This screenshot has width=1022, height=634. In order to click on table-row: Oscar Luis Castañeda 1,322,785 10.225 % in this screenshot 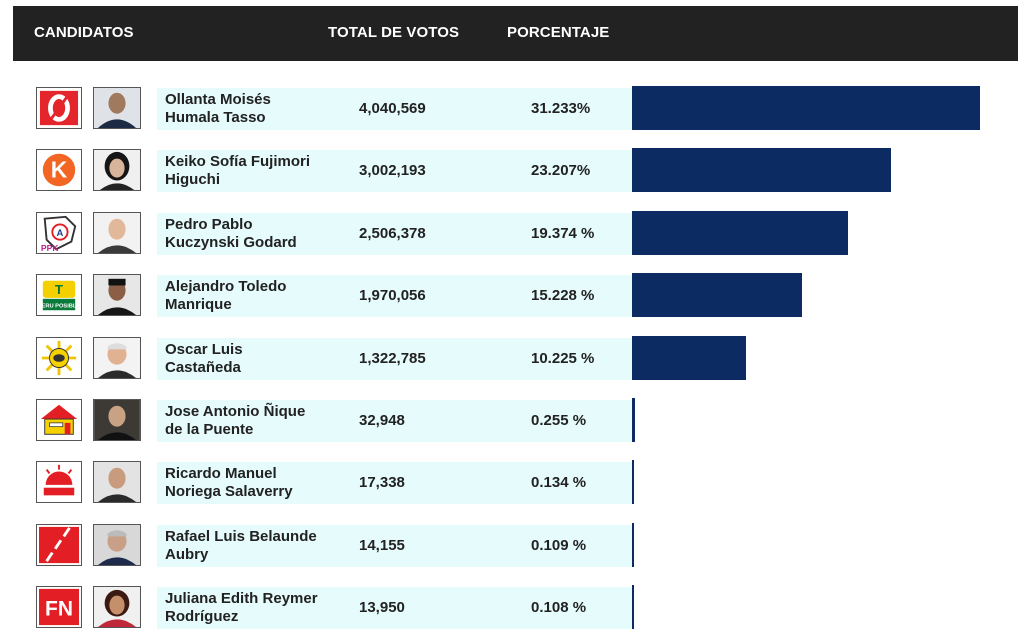, I will do `click(511, 360)`.